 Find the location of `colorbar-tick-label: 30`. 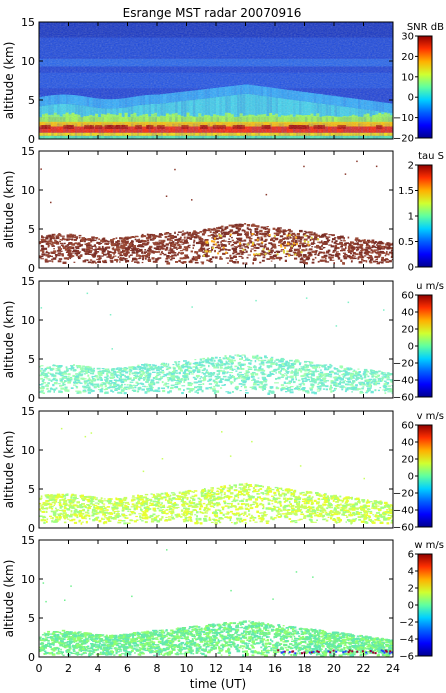

colorbar-tick-label: 30 is located at coordinates (407, 37).